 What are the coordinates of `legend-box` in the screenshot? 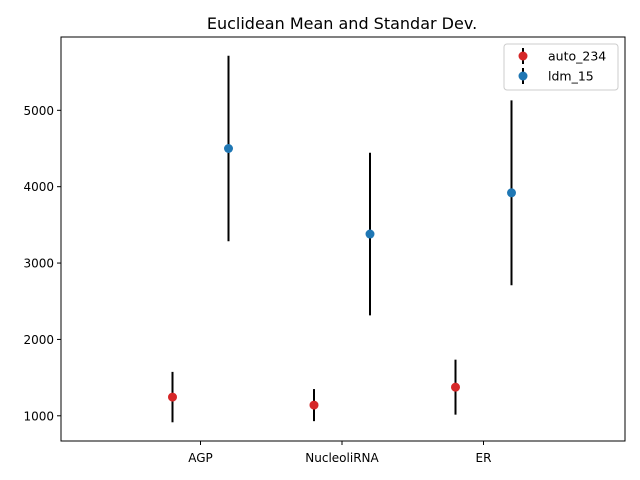 It's located at (561, 67).